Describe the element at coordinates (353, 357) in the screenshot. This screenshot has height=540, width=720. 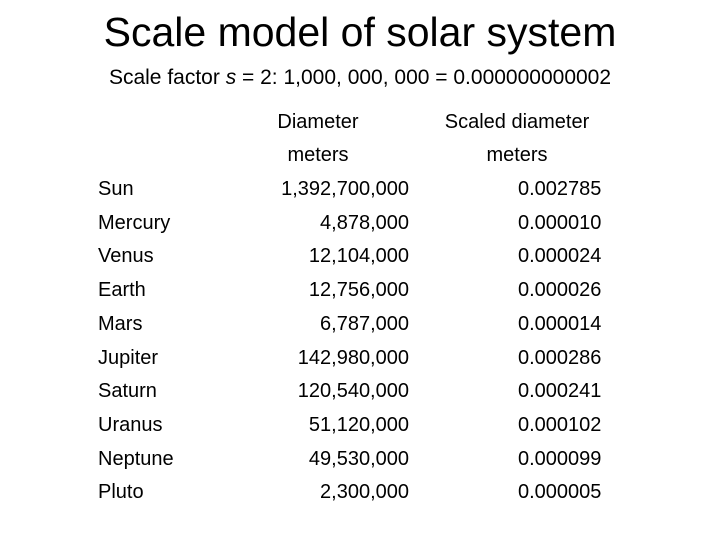
I see `diameter: 142,980,000` at that location.